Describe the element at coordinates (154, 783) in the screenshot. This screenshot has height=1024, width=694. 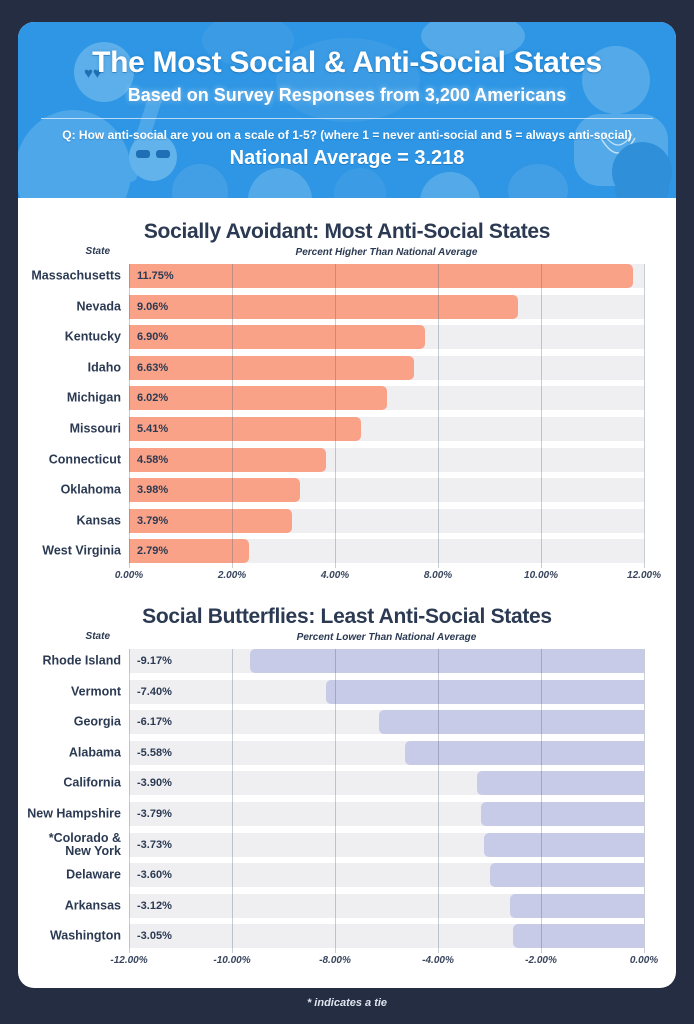
I see `bar-value: -3.90%` at that location.